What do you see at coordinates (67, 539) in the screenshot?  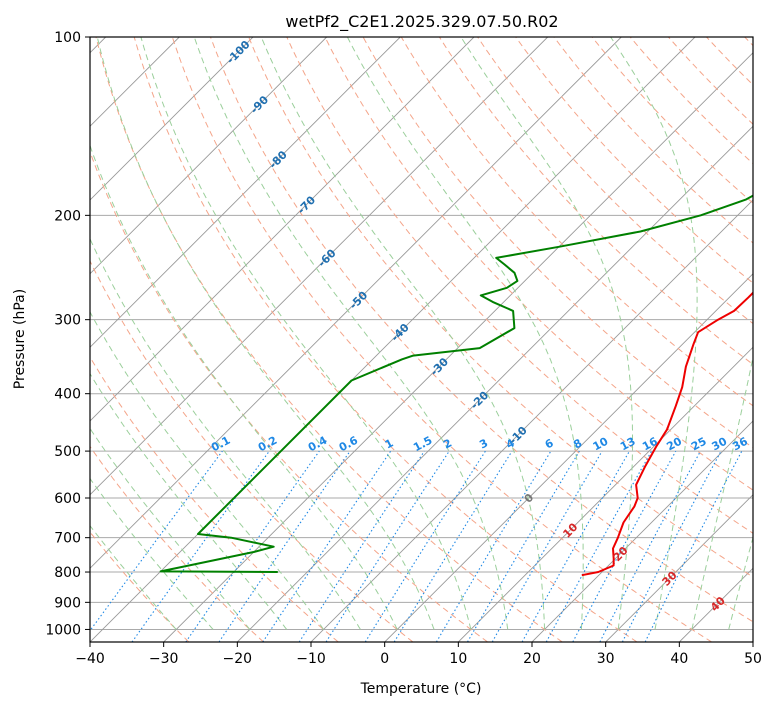 I see `y-tick-label: 700` at bounding box center [67, 539].